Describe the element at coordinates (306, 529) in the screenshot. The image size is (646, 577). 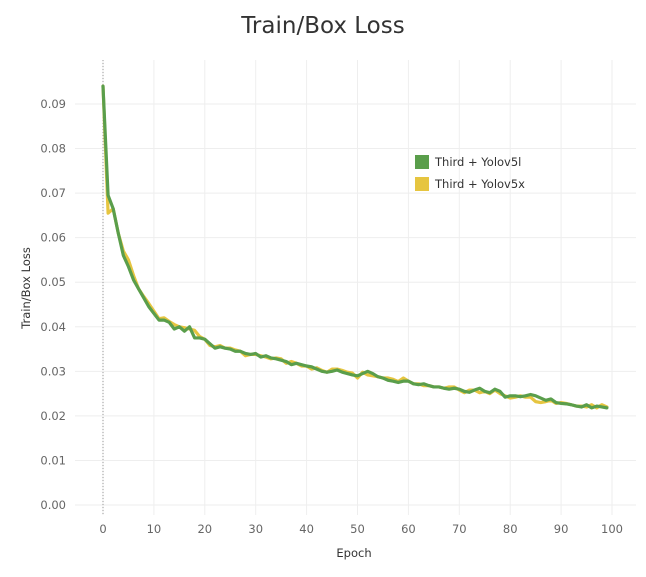
I see `x-tick-label: 40` at that location.